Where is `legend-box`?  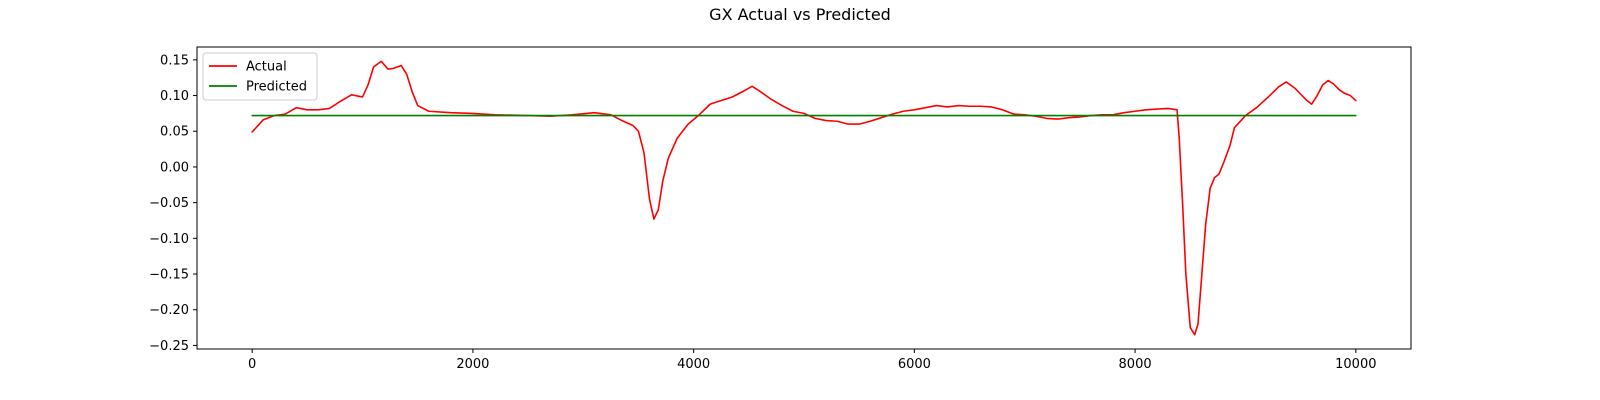
legend-box is located at coordinates (260, 76).